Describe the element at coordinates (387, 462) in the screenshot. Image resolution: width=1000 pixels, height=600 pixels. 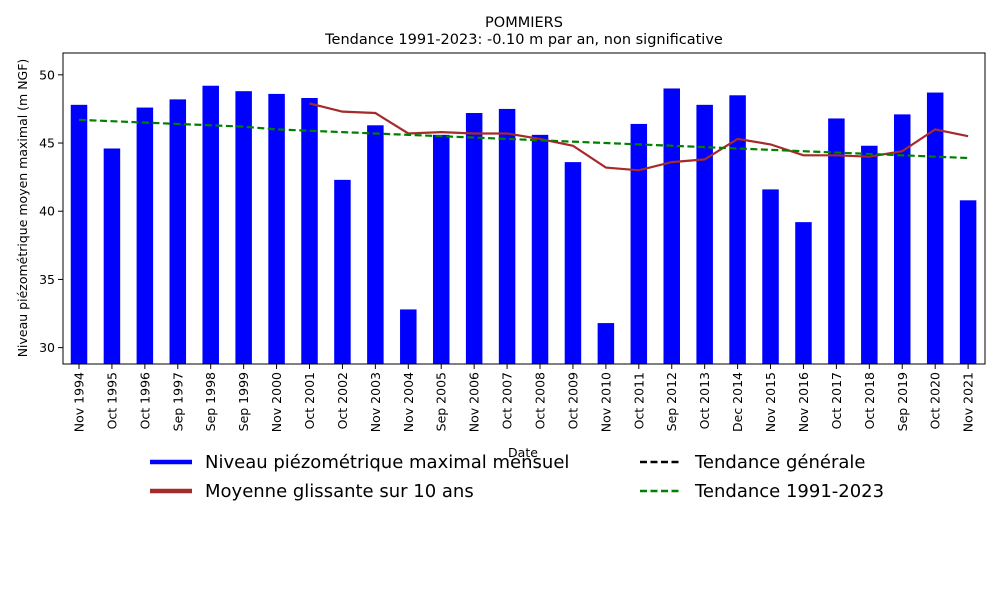
I see `legend-label-0: Niveau piézométrique maximal mensuel` at that location.